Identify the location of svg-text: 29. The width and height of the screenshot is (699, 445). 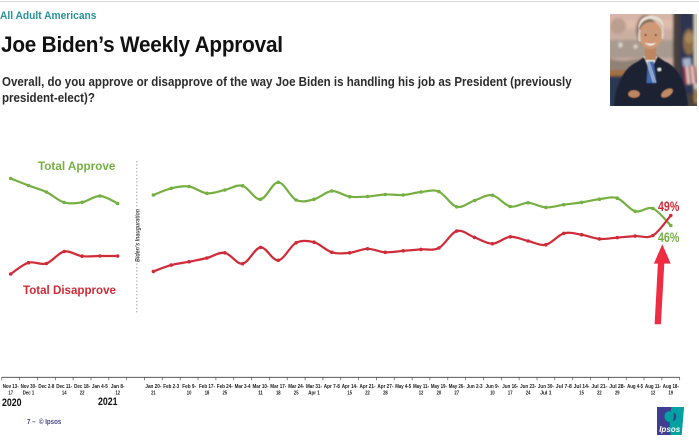
(617, 394).